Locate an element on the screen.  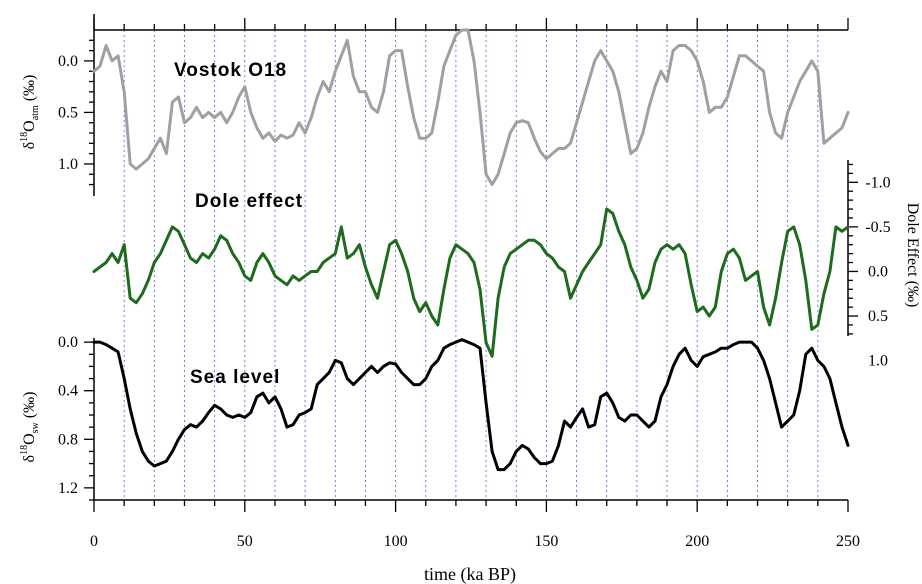
dole-y-tick-label: 1.0 is located at coordinates (878, 361).